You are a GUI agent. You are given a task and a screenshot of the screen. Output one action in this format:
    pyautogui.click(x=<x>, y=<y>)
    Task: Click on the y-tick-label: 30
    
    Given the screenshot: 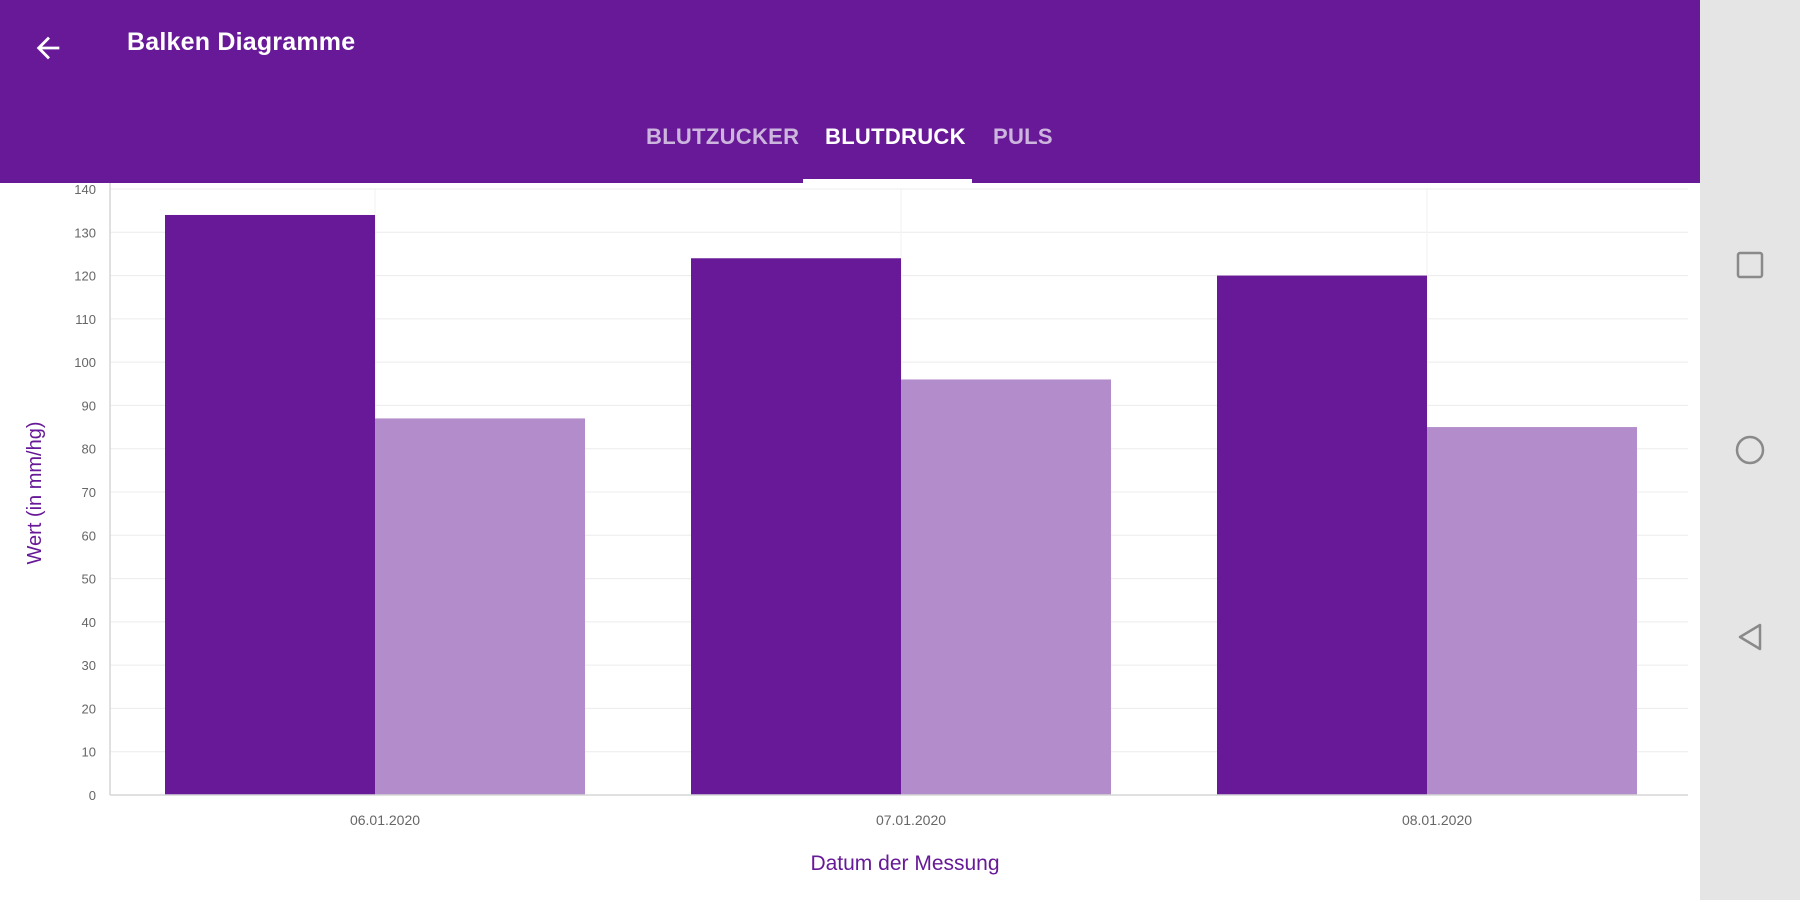 What is the action you would take?
    pyautogui.click(x=89, y=665)
    